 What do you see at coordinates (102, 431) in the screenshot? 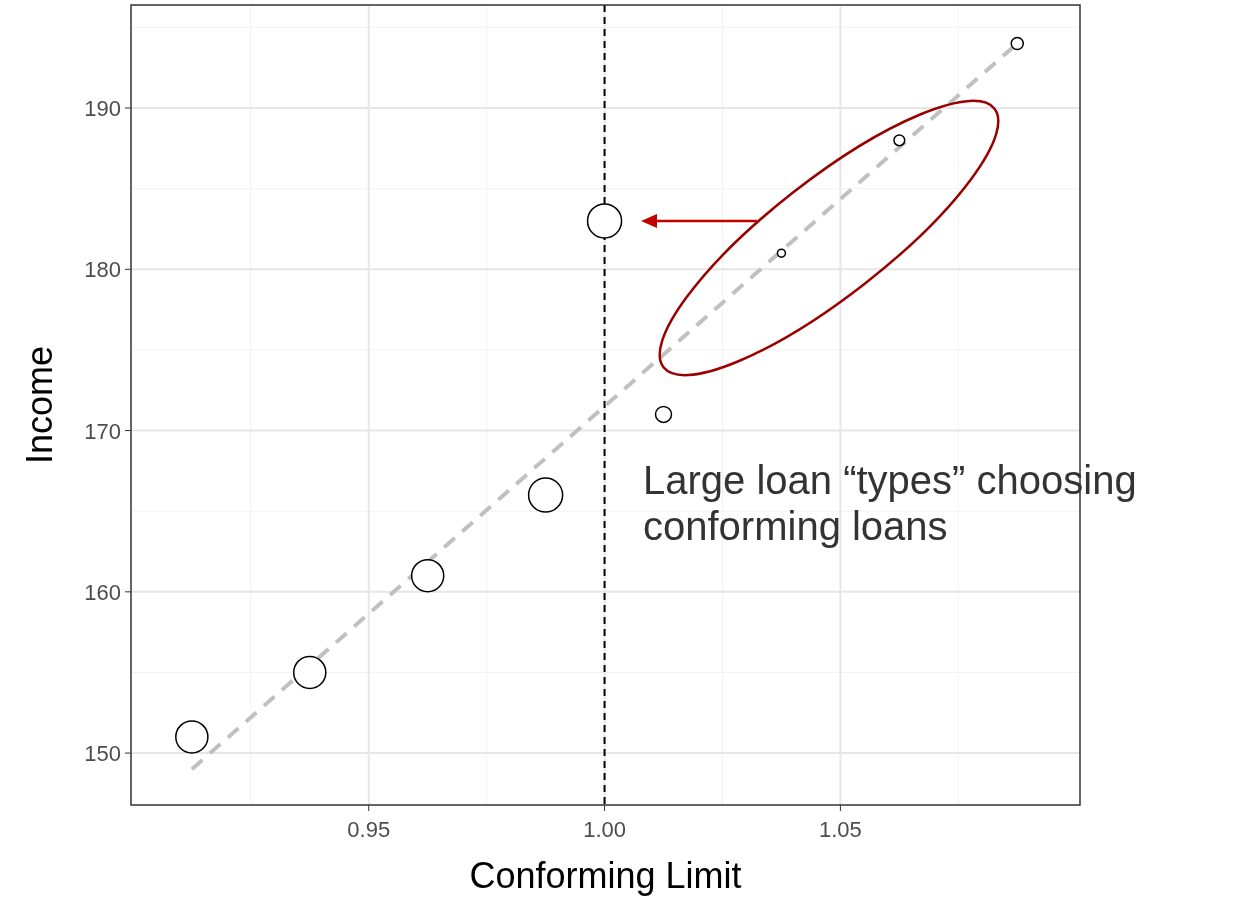
I see `y-tick-label: 170` at bounding box center [102, 431].